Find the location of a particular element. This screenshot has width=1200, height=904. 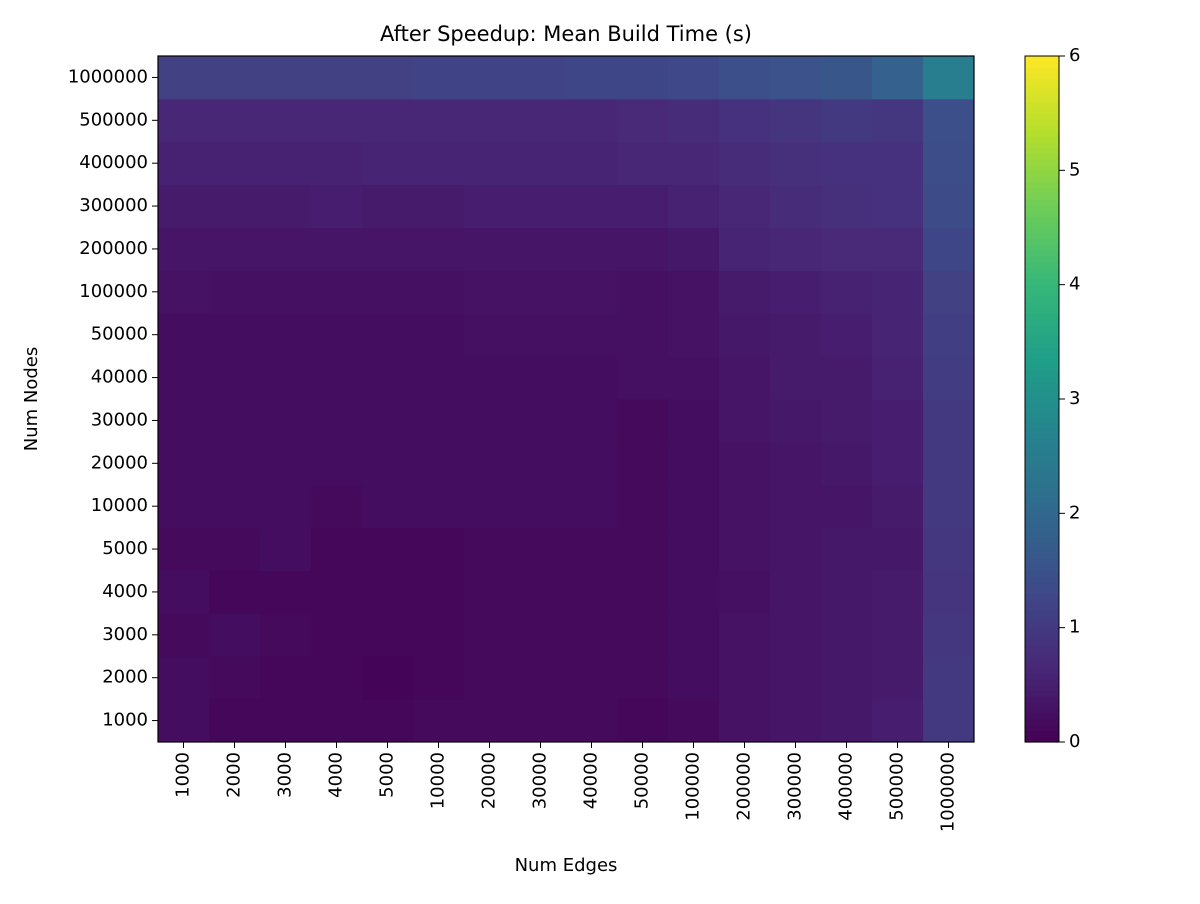

colorbar-tick-label: 5 is located at coordinates (1074, 169).